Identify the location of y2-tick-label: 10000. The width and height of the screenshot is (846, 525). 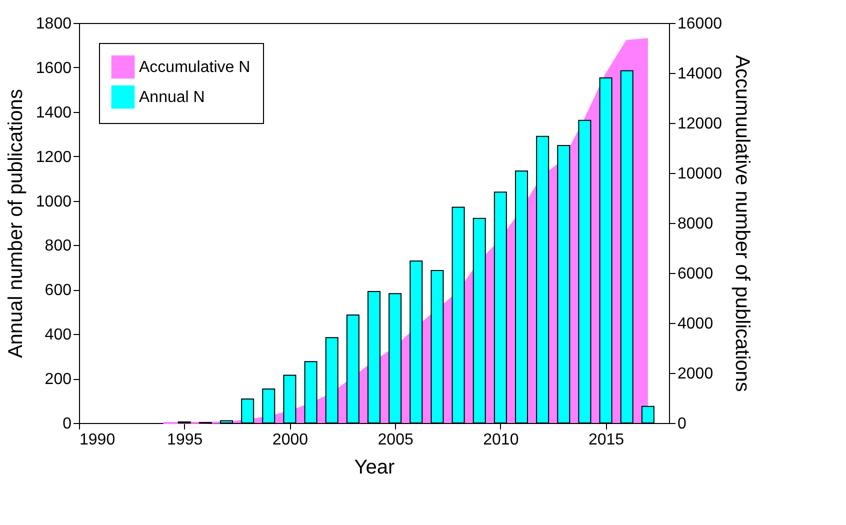
(700, 174).